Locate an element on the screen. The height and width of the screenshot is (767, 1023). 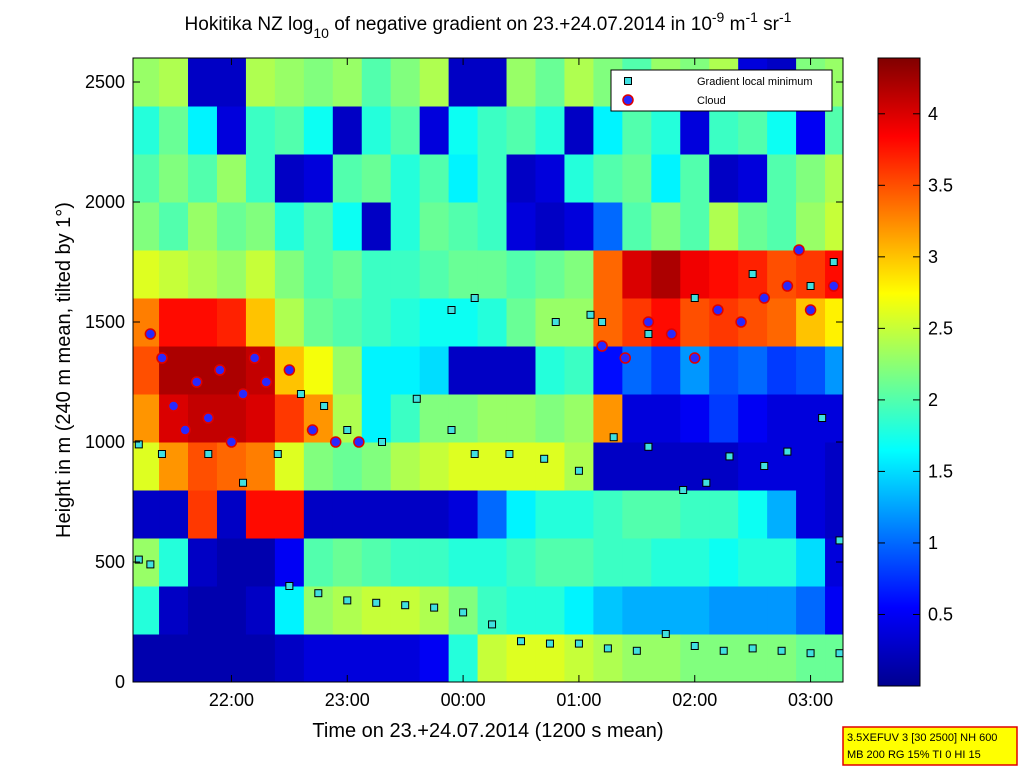
colorbar is located at coordinates (899, 372).